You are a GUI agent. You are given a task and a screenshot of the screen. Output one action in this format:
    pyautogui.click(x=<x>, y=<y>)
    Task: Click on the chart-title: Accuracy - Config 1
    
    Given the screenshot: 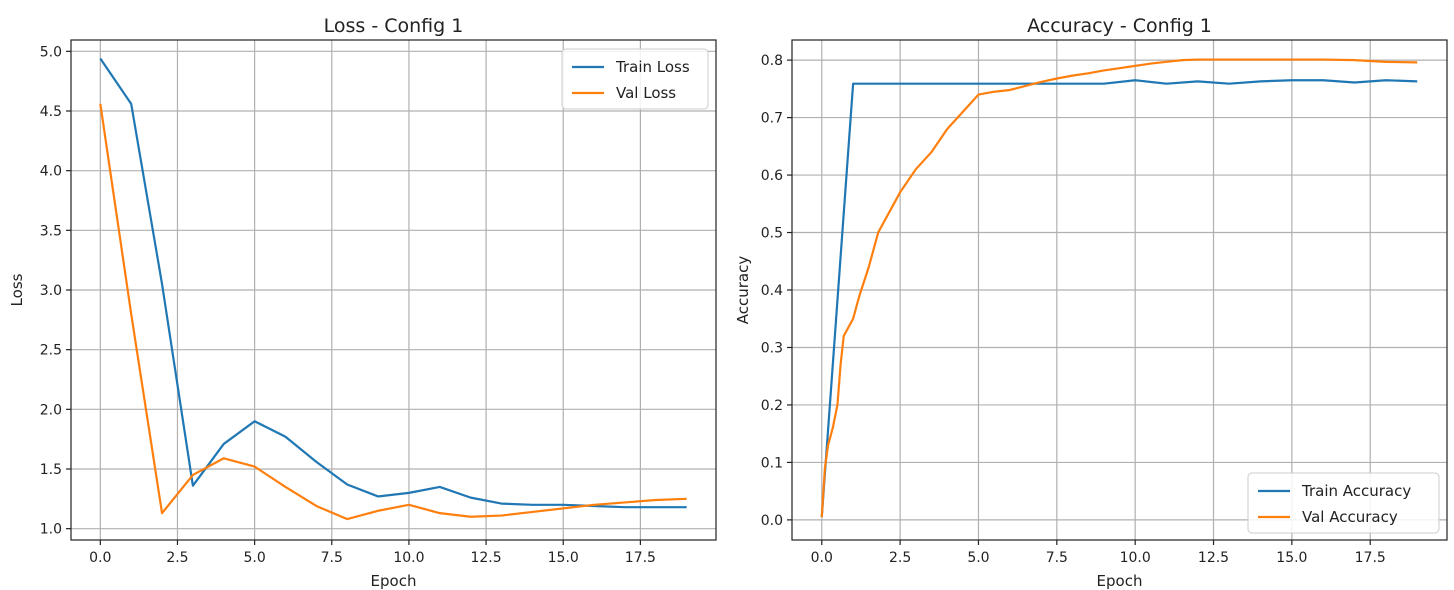 What is the action you would take?
    pyautogui.click(x=1119, y=26)
    